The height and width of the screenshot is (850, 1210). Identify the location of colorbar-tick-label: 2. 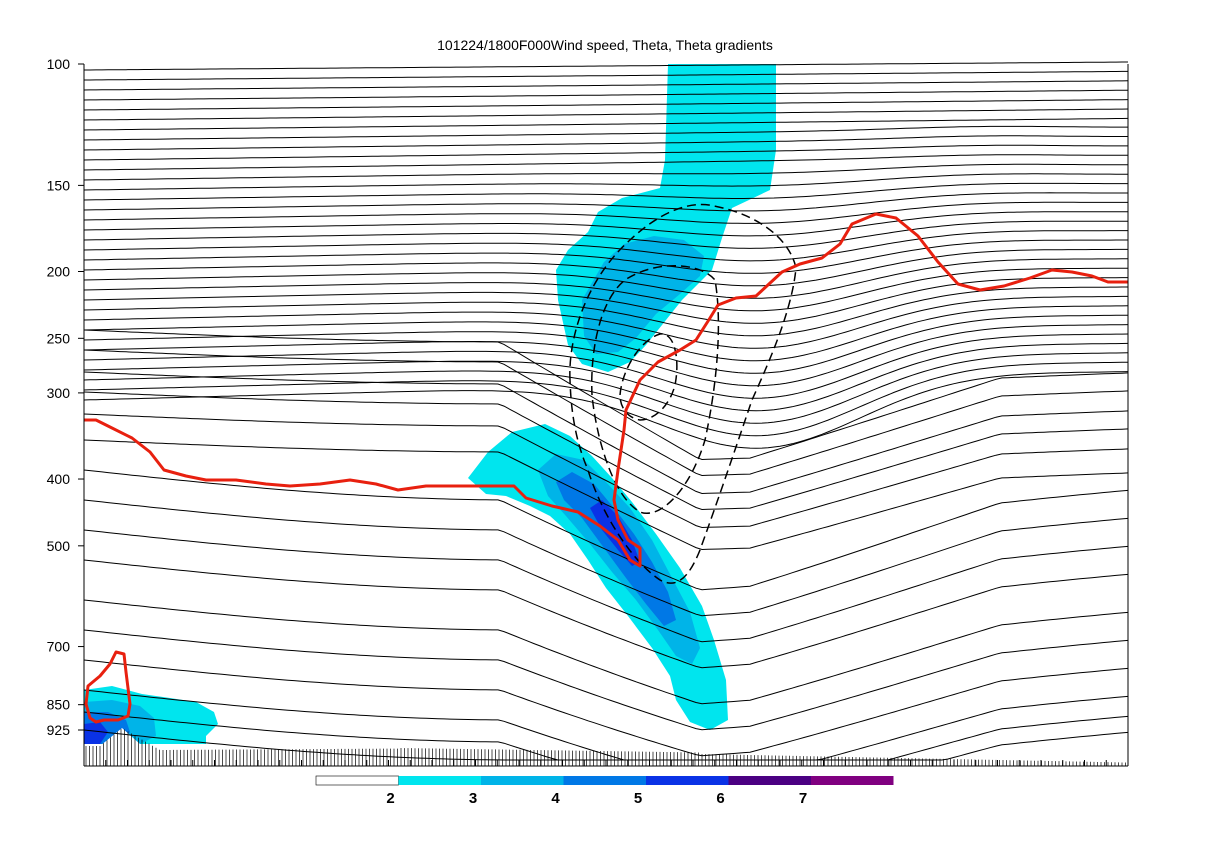
(390, 798).